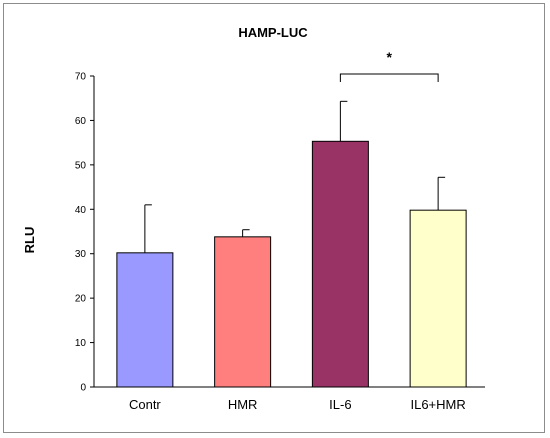 The width and height of the screenshot is (550, 438). Describe the element at coordinates (81, 343) in the screenshot. I see `y-tick-label: 10` at that location.